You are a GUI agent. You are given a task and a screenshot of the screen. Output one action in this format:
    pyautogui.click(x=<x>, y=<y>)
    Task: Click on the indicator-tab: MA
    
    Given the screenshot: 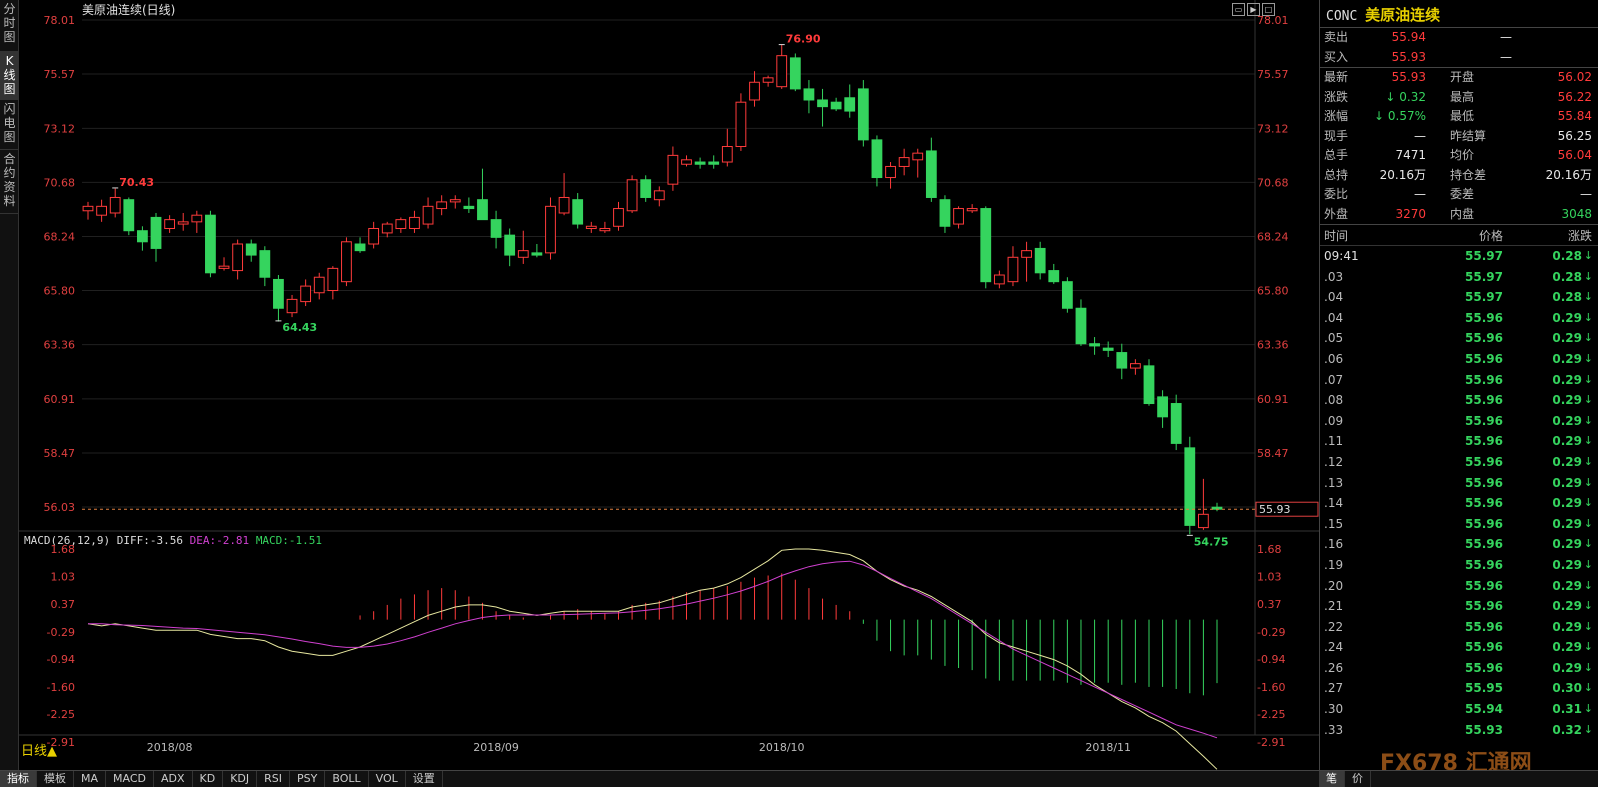 What is the action you would take?
    pyautogui.click(x=90, y=779)
    